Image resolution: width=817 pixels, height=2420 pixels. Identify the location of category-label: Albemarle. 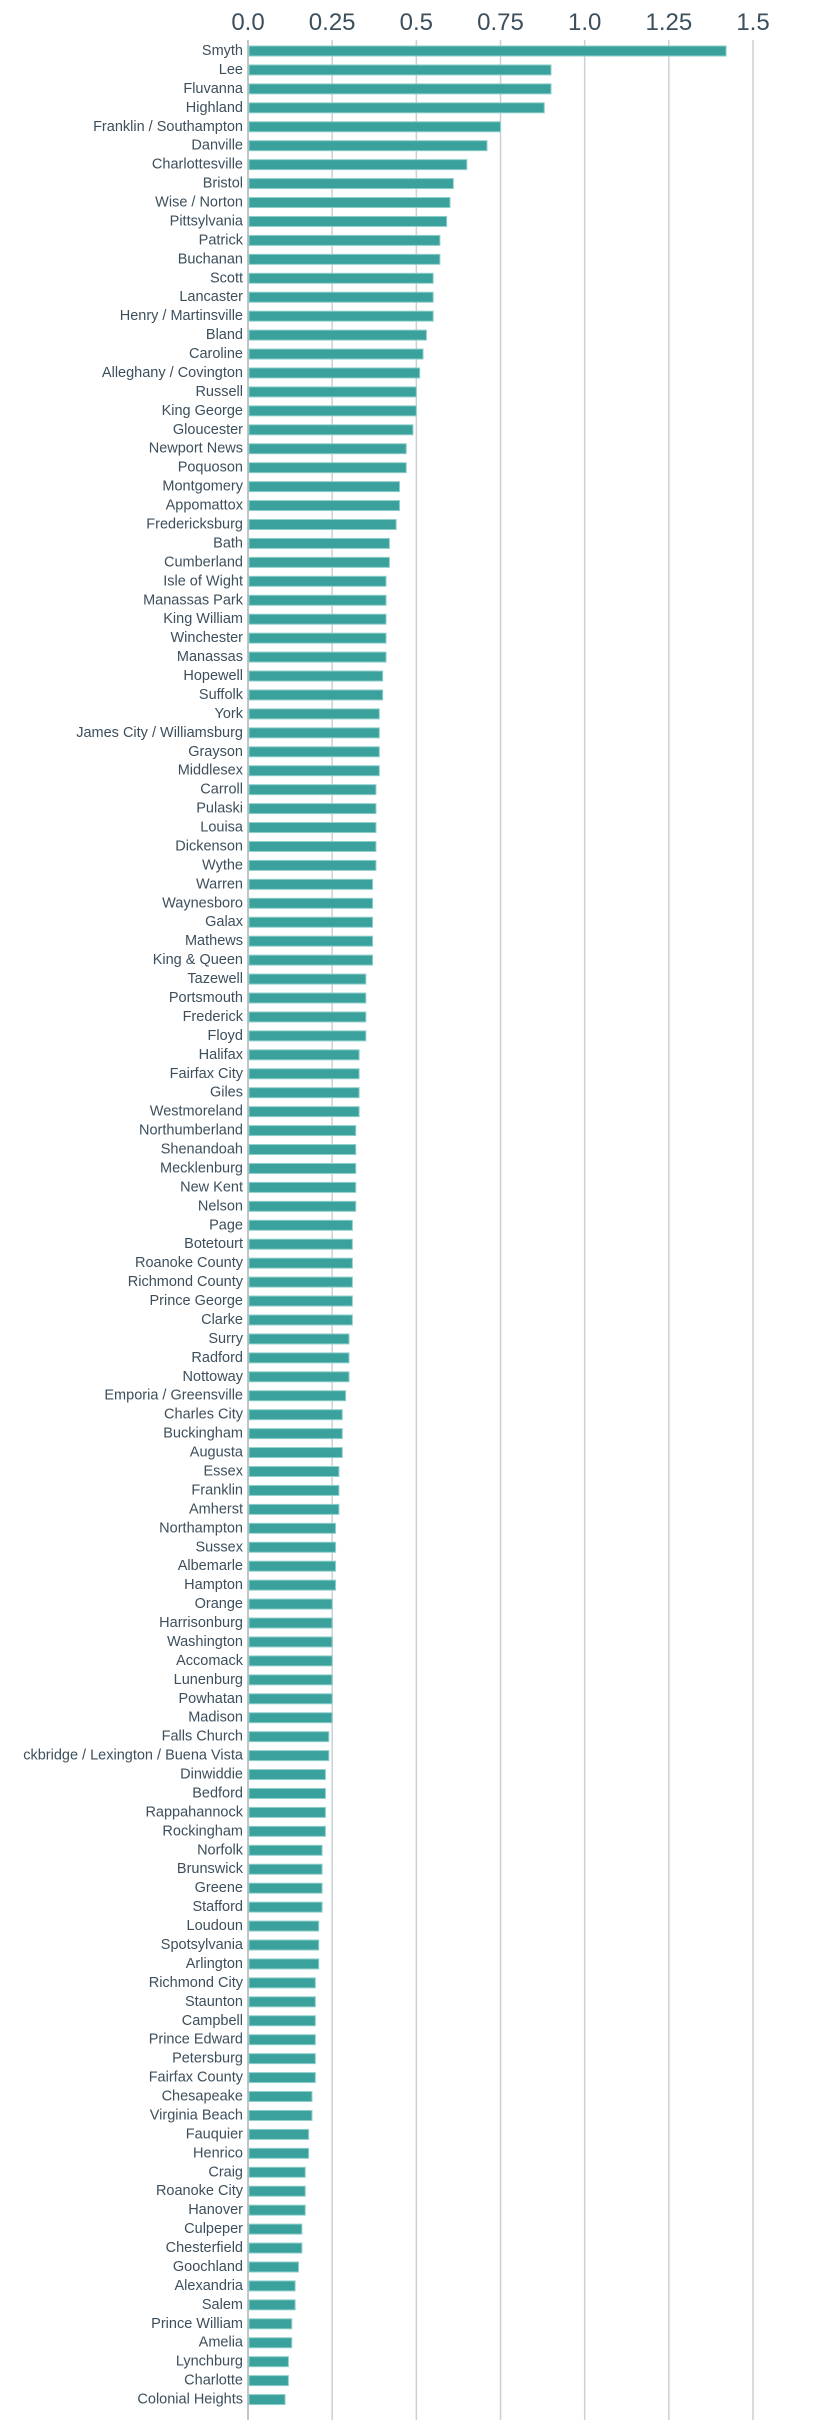
(210, 1566).